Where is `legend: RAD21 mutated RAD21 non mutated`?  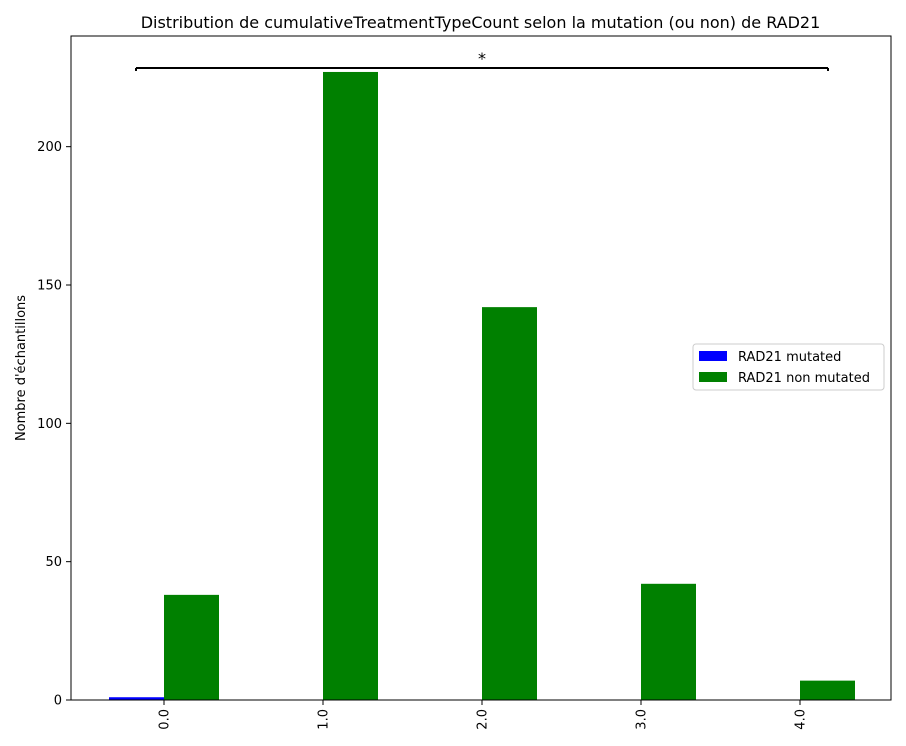 legend: RAD21 mutated RAD21 non mutated is located at coordinates (788, 367).